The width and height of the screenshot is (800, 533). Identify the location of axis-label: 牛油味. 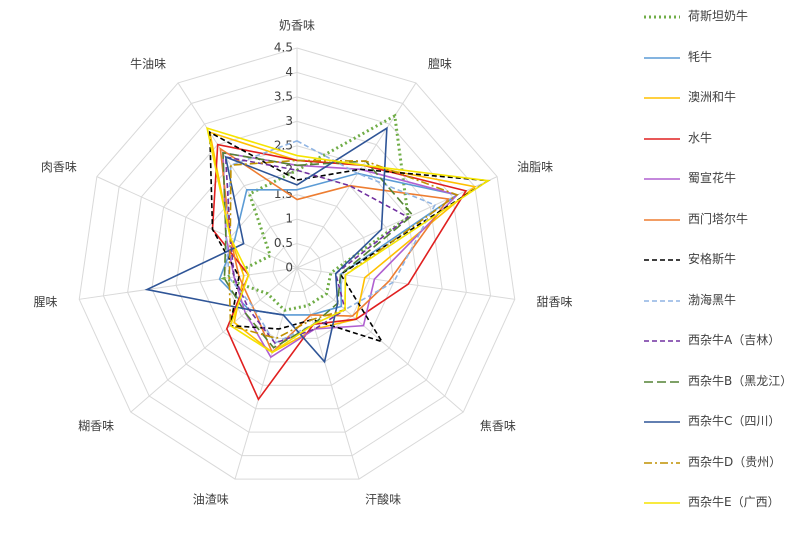
(148, 63).